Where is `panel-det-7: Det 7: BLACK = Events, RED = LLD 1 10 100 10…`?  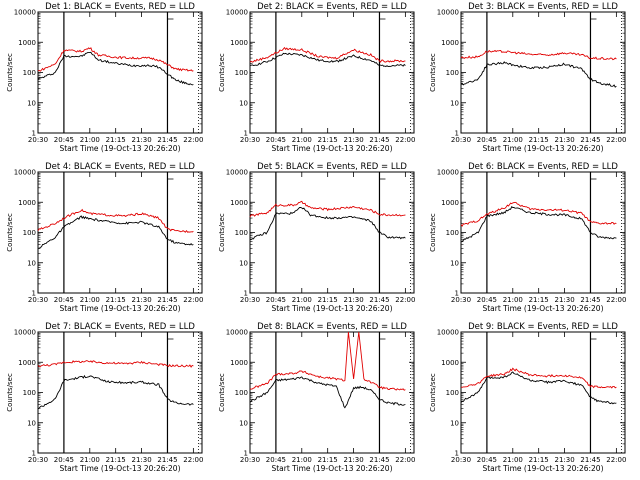 panel-det-7: Det 7: BLACK = Events, RED = LLD 1 10 100 10… is located at coordinates (104, 397).